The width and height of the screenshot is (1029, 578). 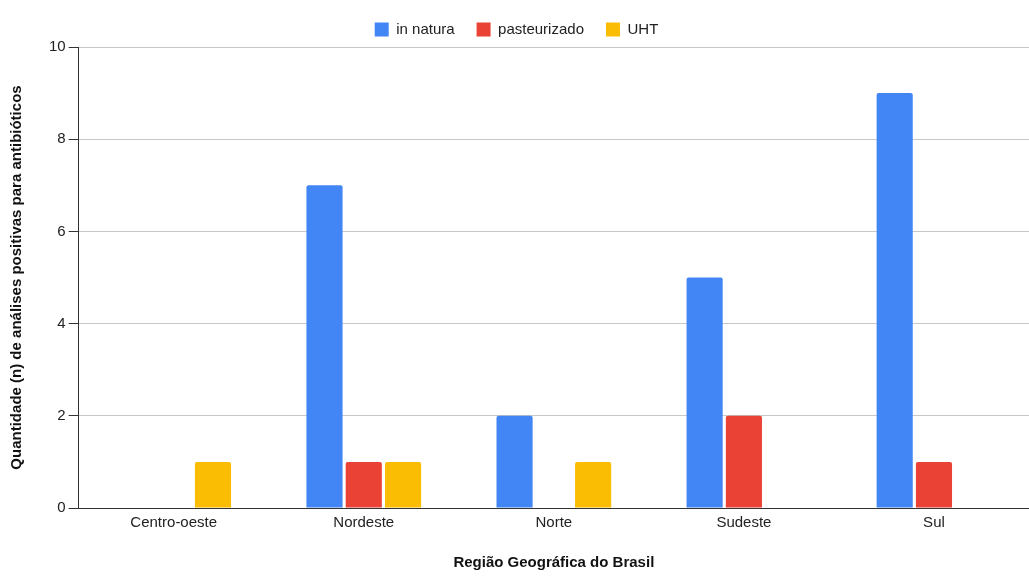 I want to click on legend-label: UHT, so click(x=643, y=28).